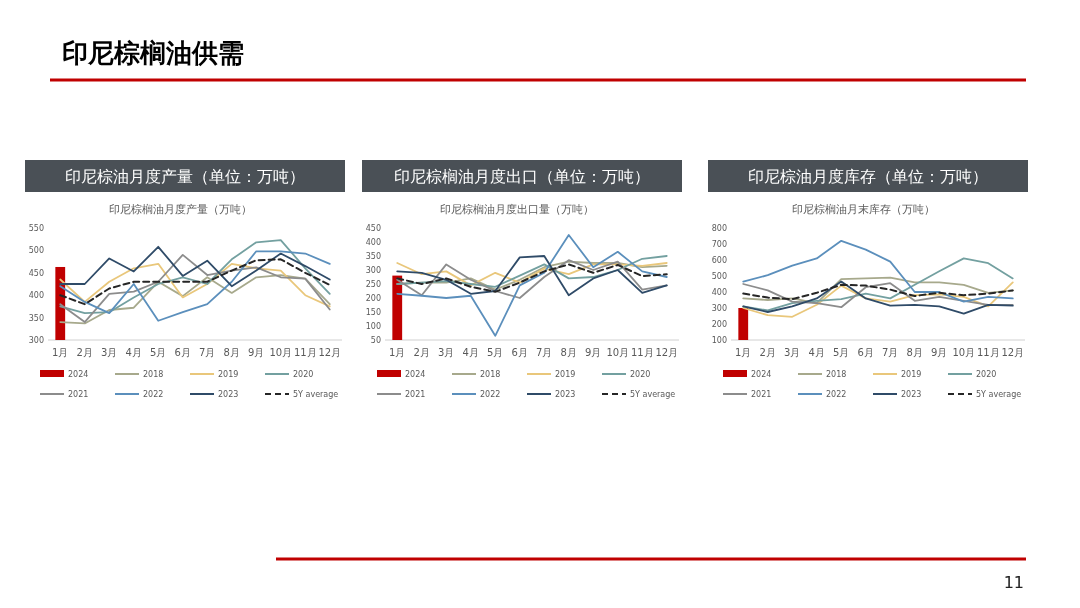 The width and height of the screenshot is (1080, 608). What do you see at coordinates (180, 209) in the screenshot?
I see `chart-subtitle: 印尼棕榈油月度产量（万吨）` at bounding box center [180, 209].